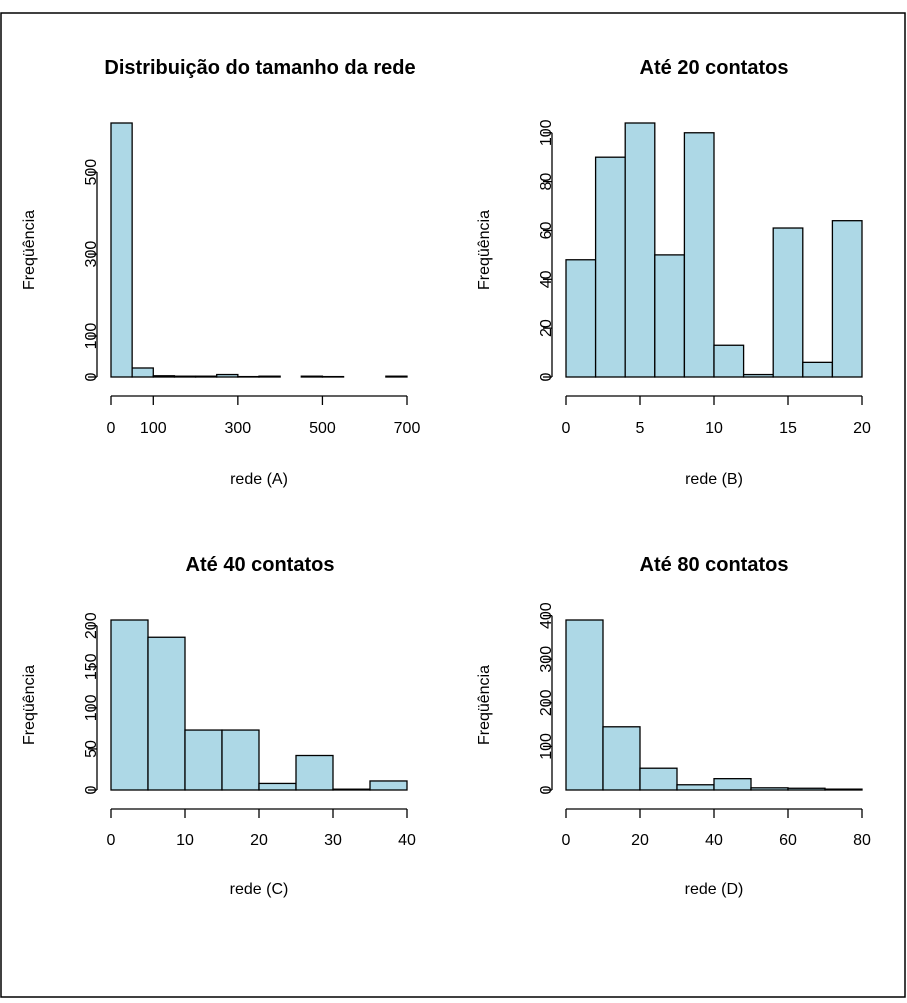 The image size is (907, 1003). I want to click on x-tick-label: 500, so click(322, 428).